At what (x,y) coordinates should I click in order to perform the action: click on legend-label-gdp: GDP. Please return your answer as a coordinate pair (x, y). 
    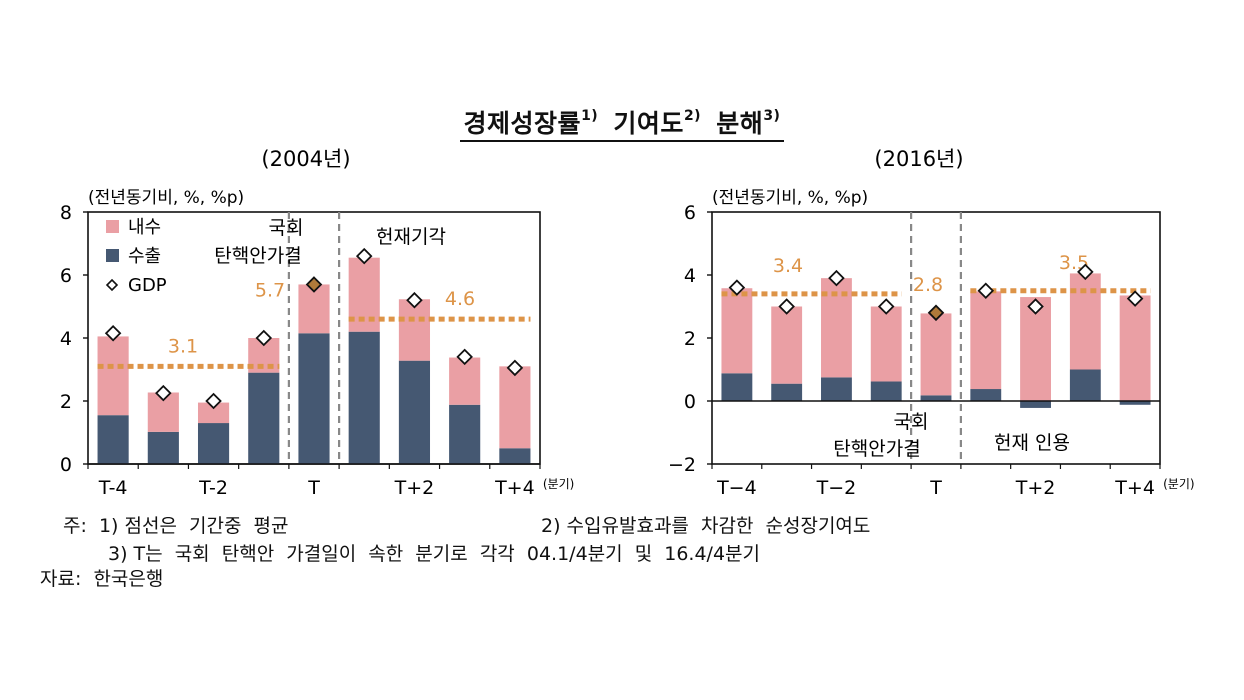
    Looking at the image, I should click on (147, 285).